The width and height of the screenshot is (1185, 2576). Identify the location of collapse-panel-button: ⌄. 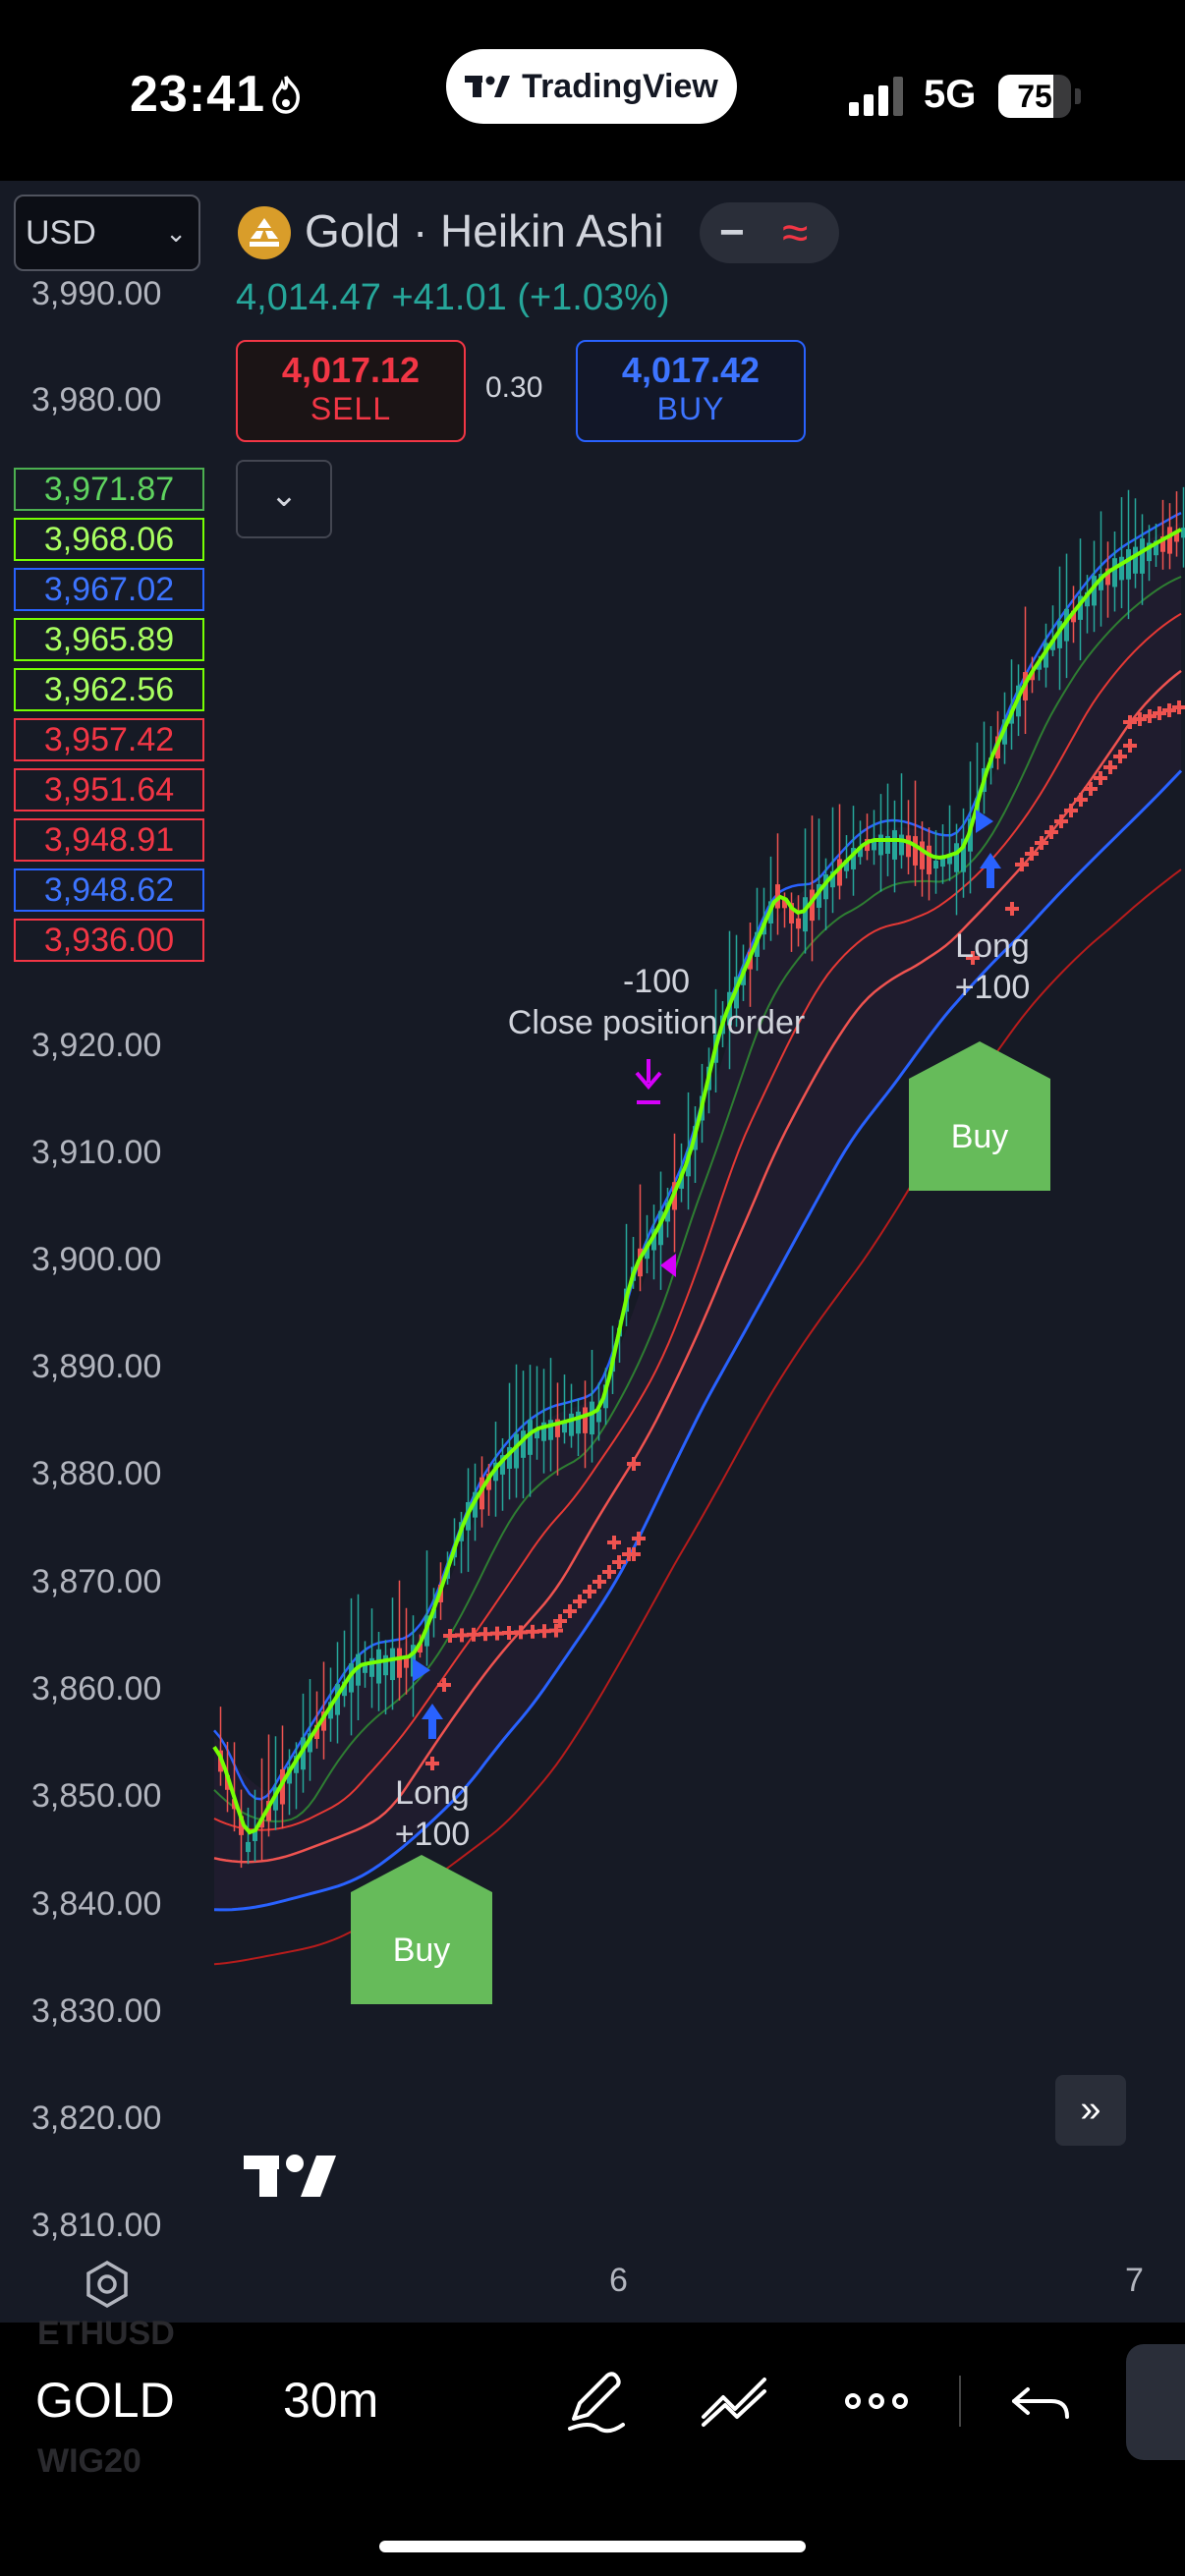
(284, 499).